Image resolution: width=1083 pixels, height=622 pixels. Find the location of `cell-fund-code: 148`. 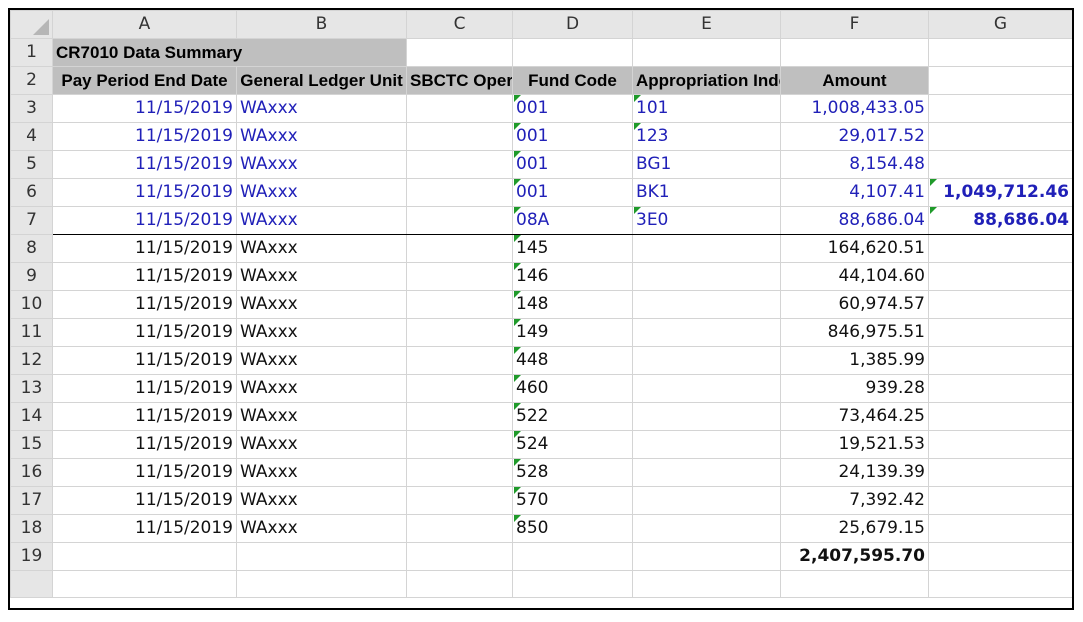

cell-fund-code: 148 is located at coordinates (572, 304).